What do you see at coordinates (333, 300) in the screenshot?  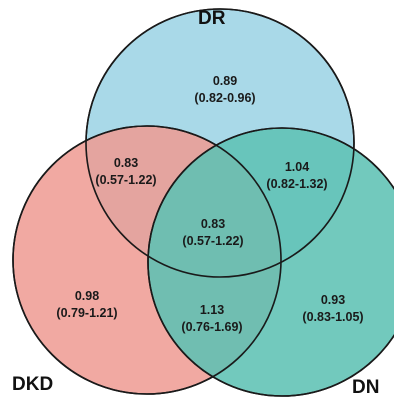 I see `region-estimate: 0.93` at bounding box center [333, 300].